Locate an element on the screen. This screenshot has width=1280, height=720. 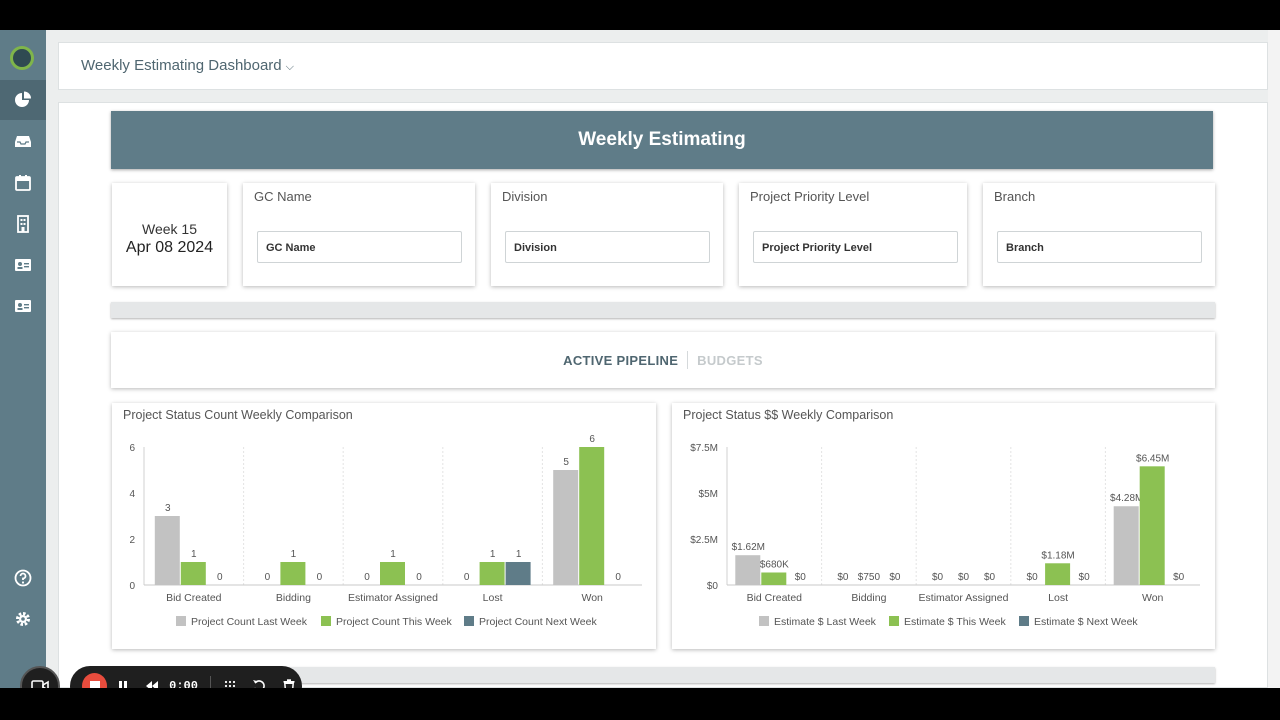
delete-recording-button is located at coordinates (288, 680).